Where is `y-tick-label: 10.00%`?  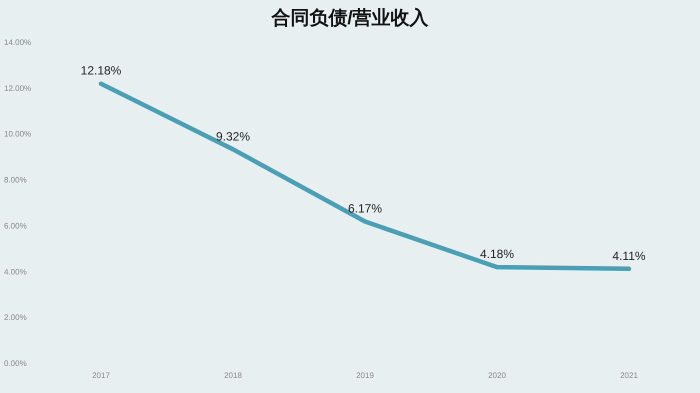 y-tick-label: 10.00% is located at coordinates (18, 134).